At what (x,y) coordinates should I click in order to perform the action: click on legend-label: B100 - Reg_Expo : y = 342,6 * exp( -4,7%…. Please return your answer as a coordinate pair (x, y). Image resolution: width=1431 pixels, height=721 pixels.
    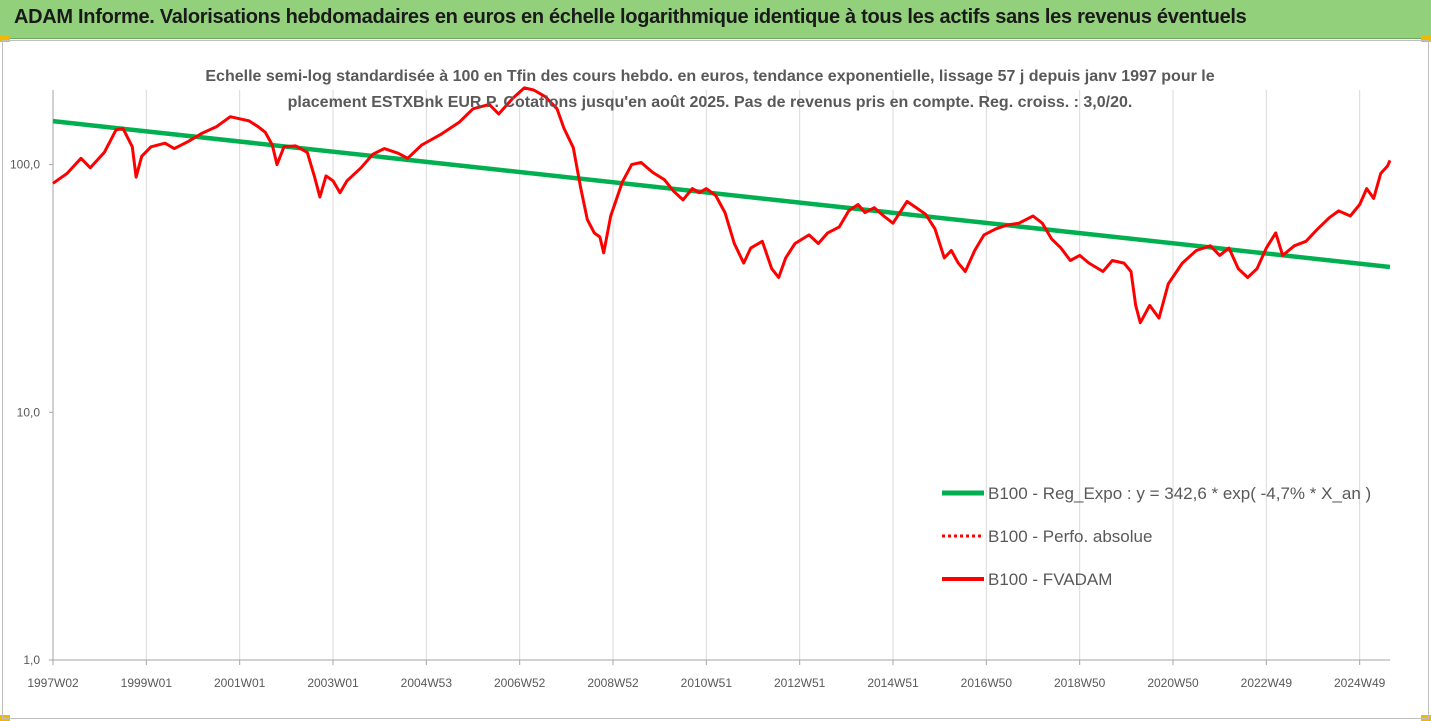
    Looking at the image, I should click on (1179, 493).